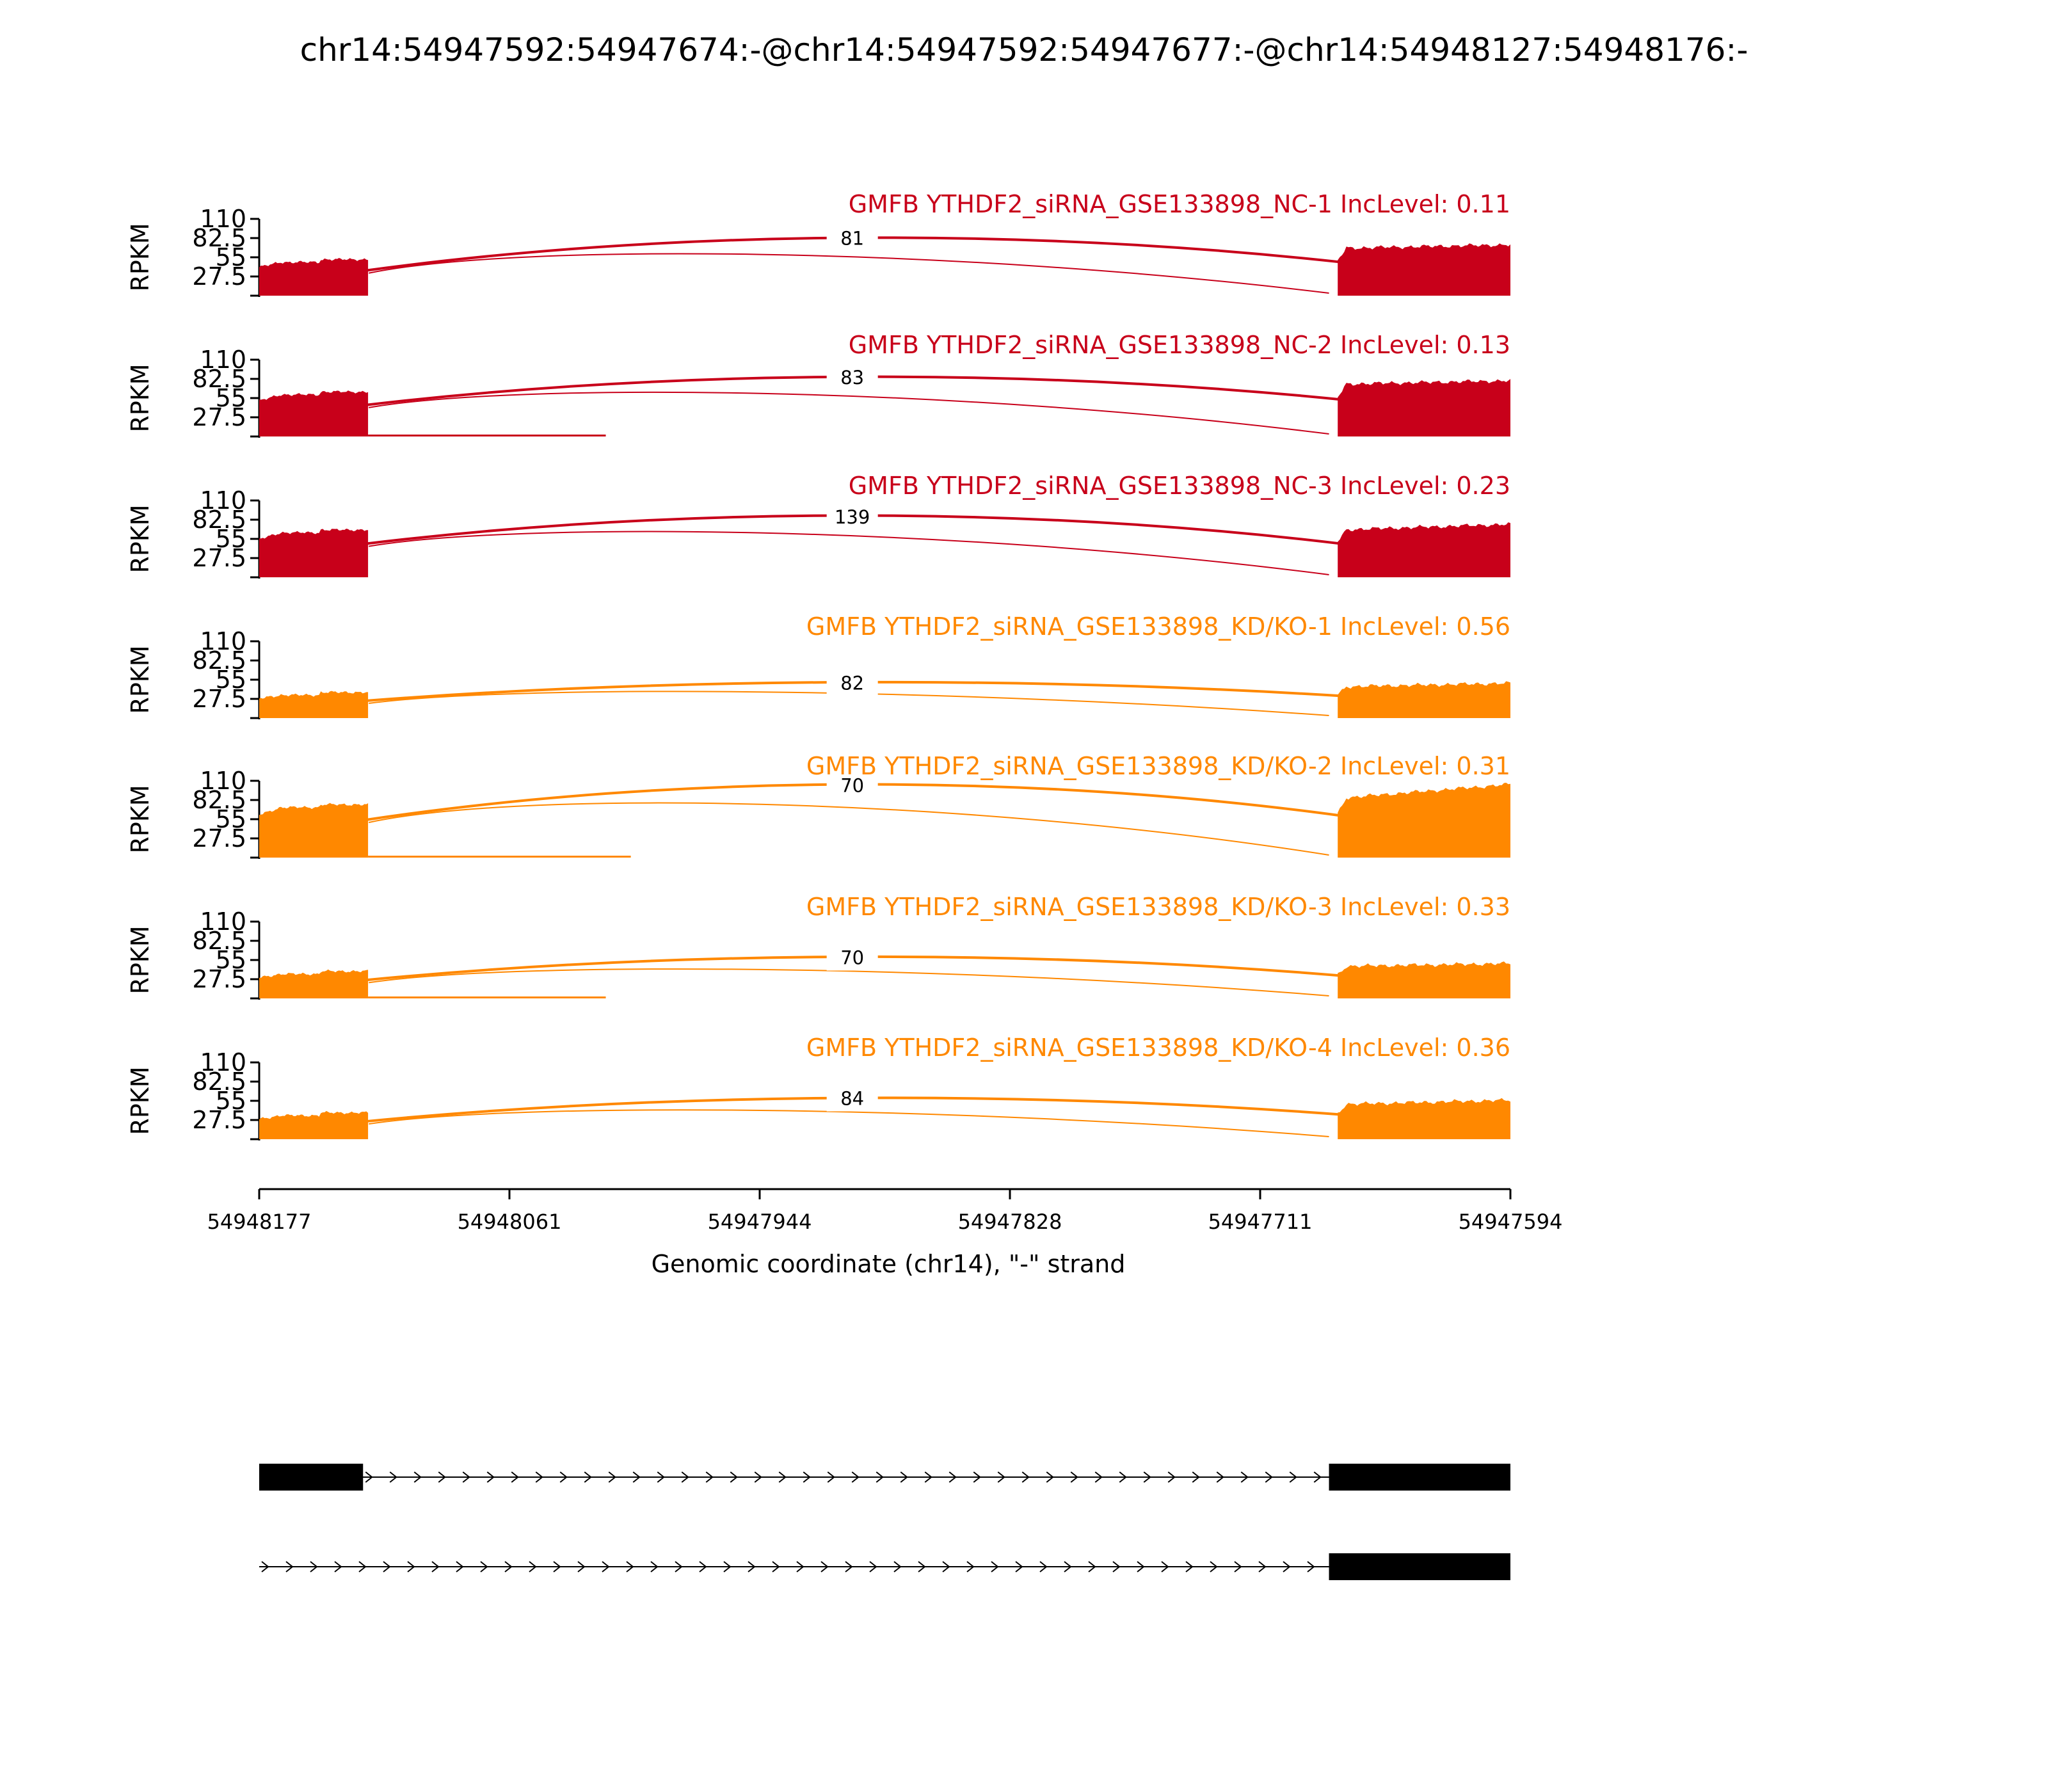 Image resolution: width=2048 pixels, height=1792 pixels. I want to click on junction-count-label: 84, so click(852, 1099).